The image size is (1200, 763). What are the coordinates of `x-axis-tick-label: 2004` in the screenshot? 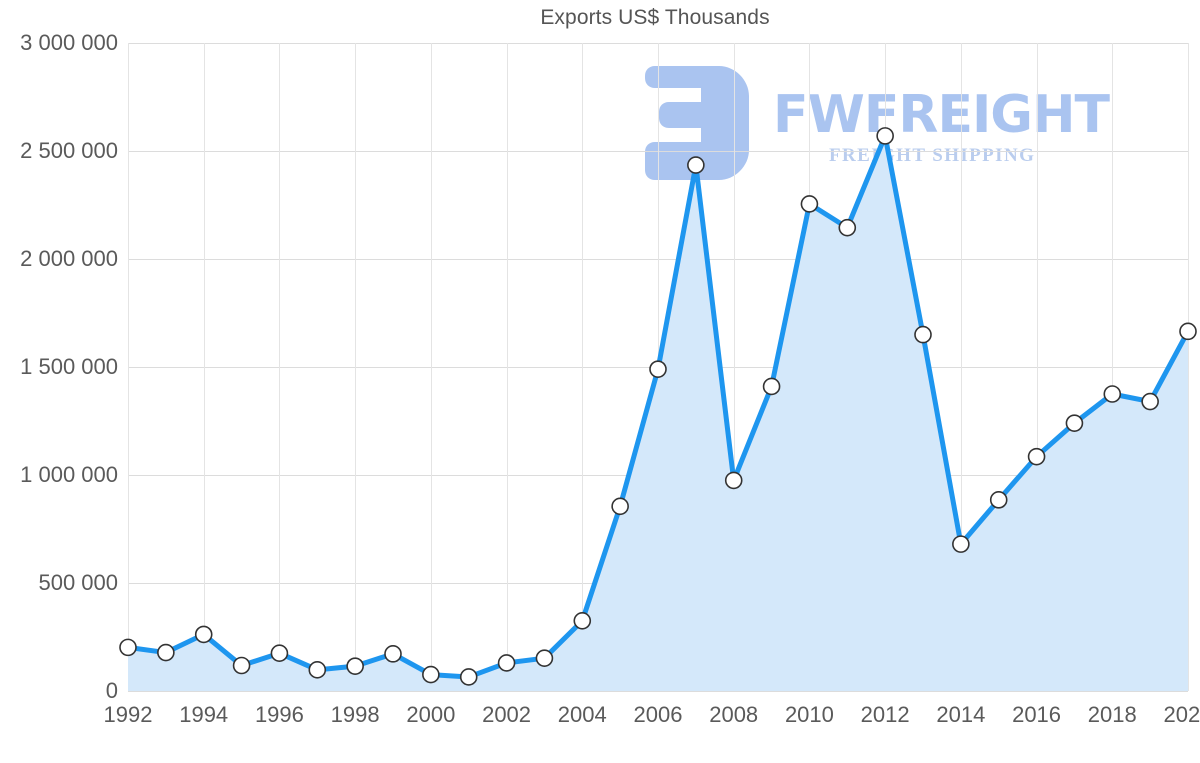 It's located at (582, 714).